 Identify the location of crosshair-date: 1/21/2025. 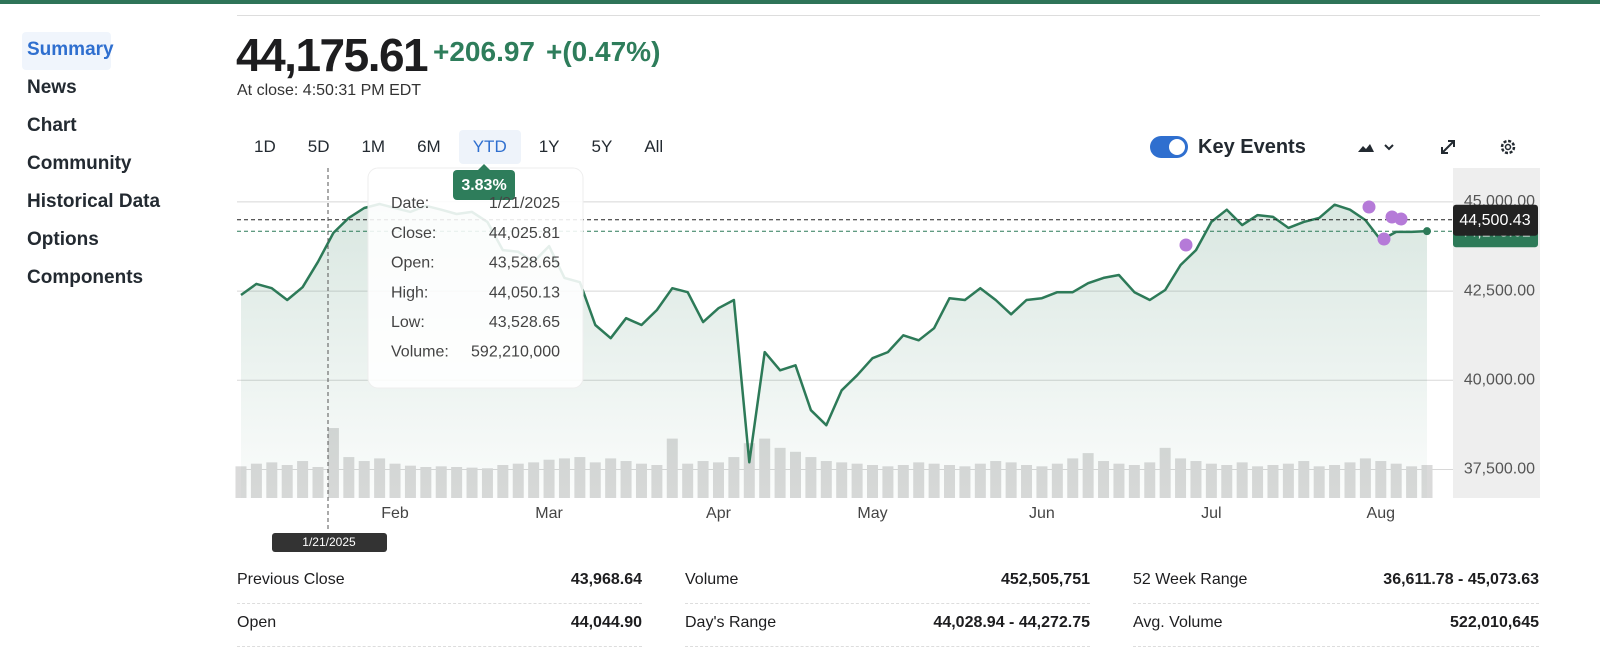
(329, 542).